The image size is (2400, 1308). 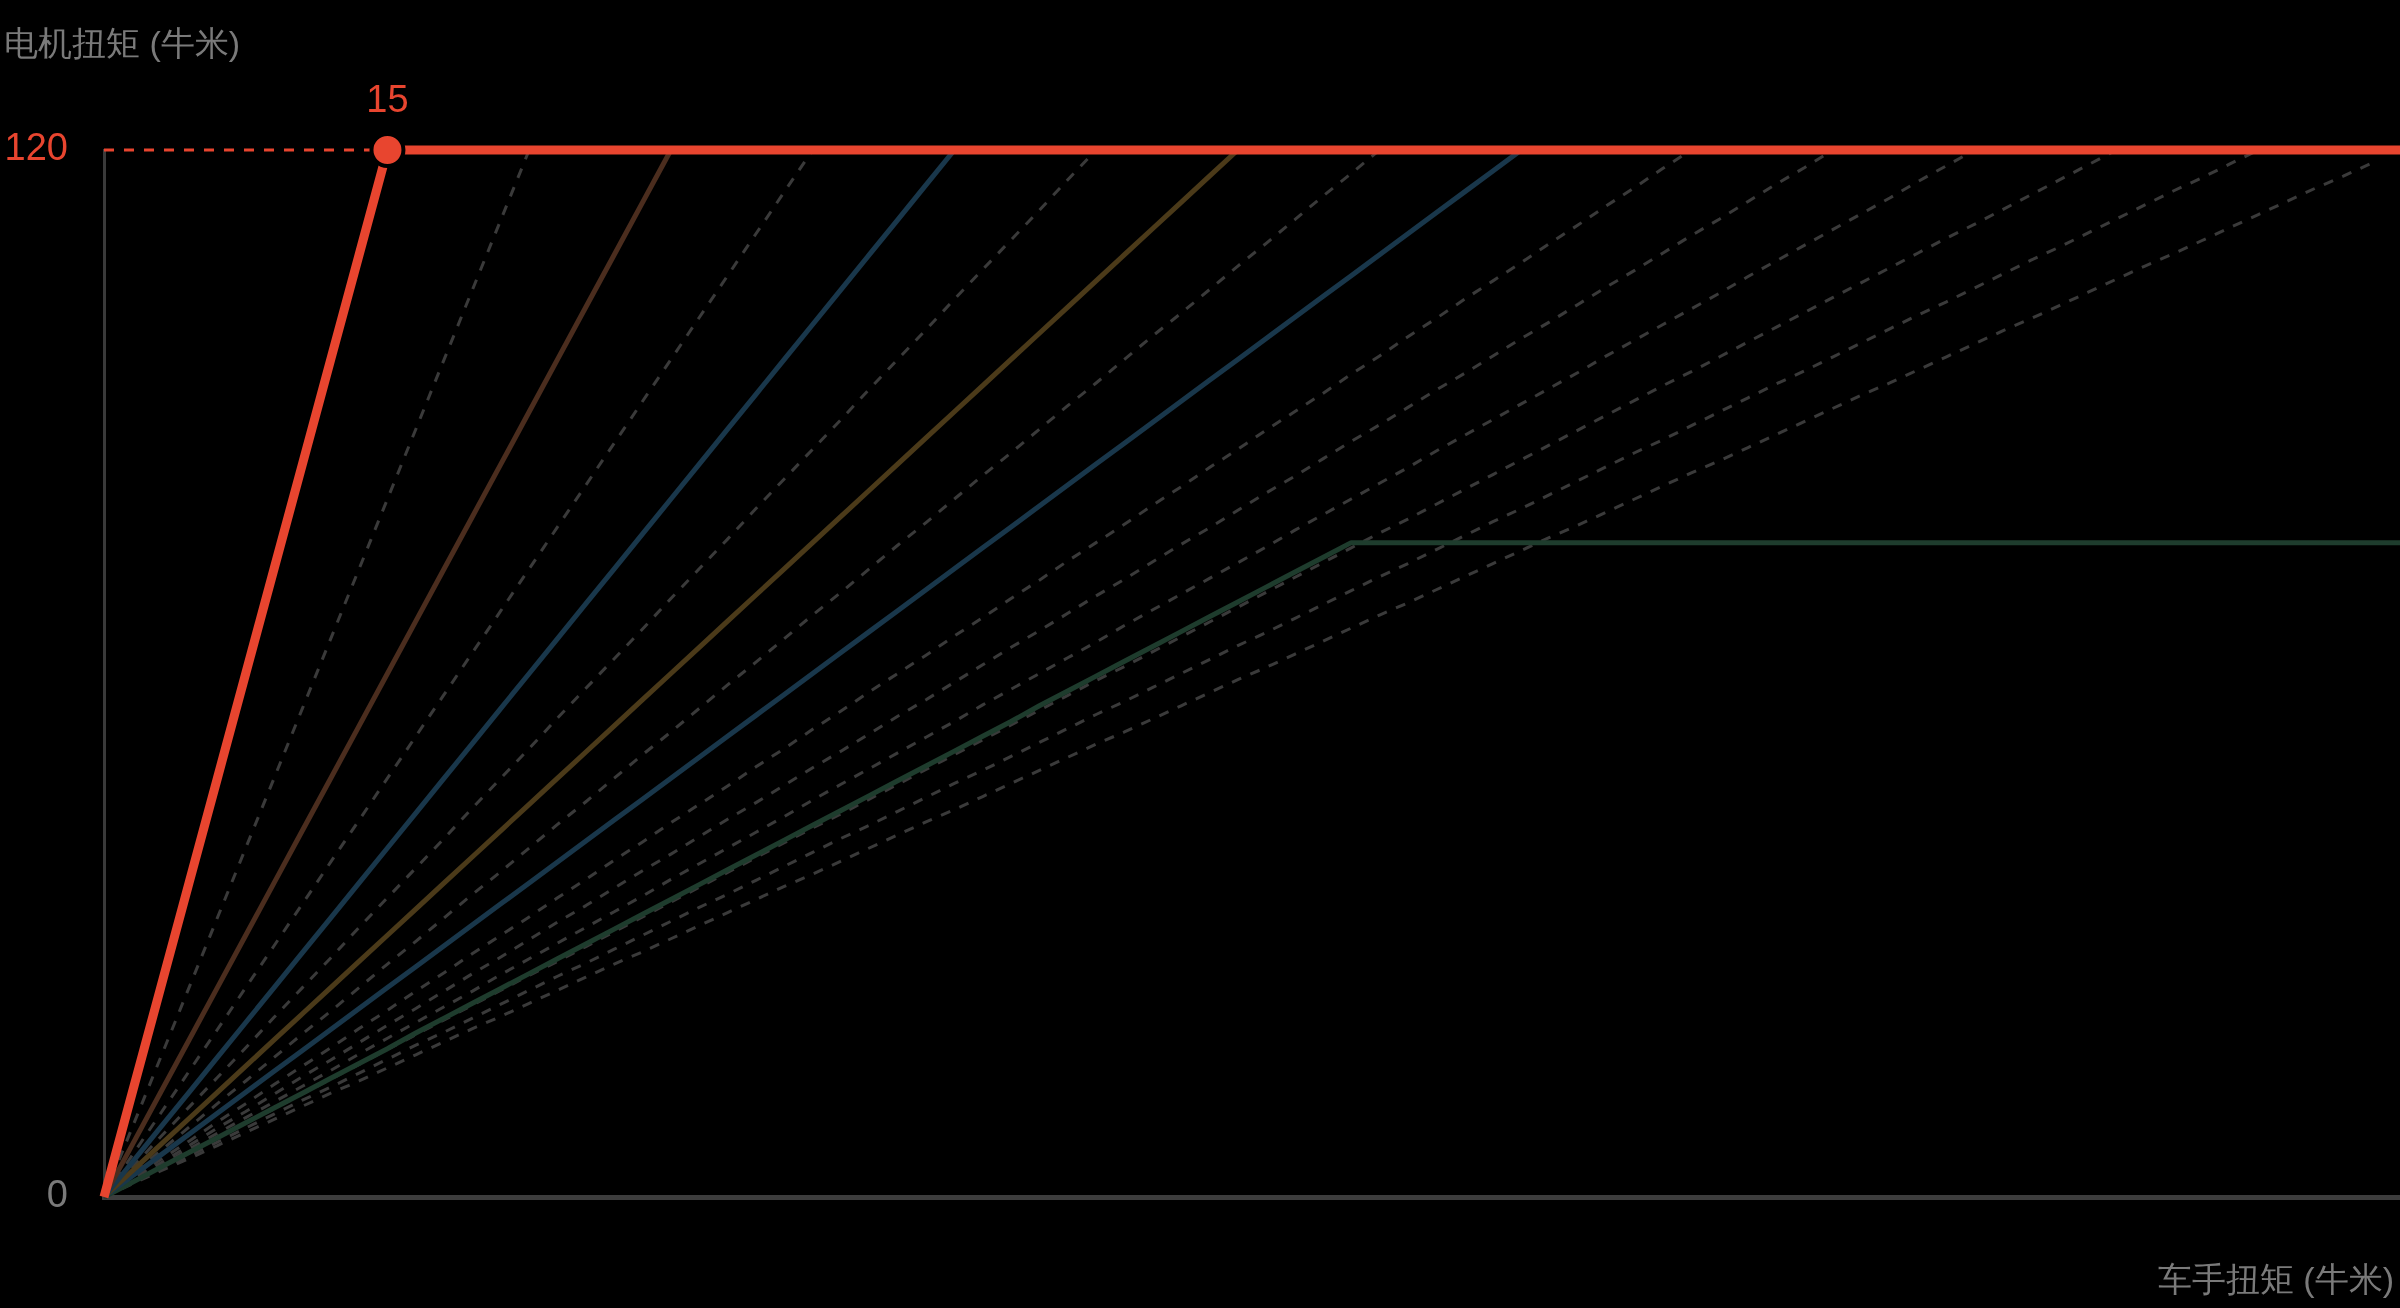 I want to click on y-tick-label: 120, so click(x=36, y=147).